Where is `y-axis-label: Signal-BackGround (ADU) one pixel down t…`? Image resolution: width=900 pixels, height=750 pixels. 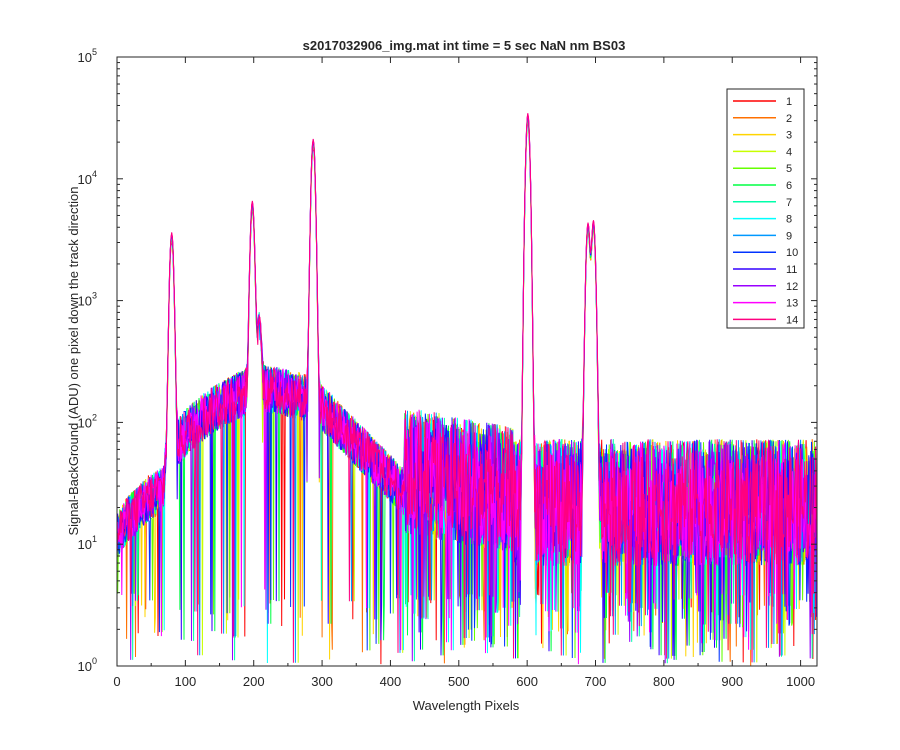 y-axis-label: Signal-BackGround (ADU) one pixel down t… is located at coordinates (73, 360).